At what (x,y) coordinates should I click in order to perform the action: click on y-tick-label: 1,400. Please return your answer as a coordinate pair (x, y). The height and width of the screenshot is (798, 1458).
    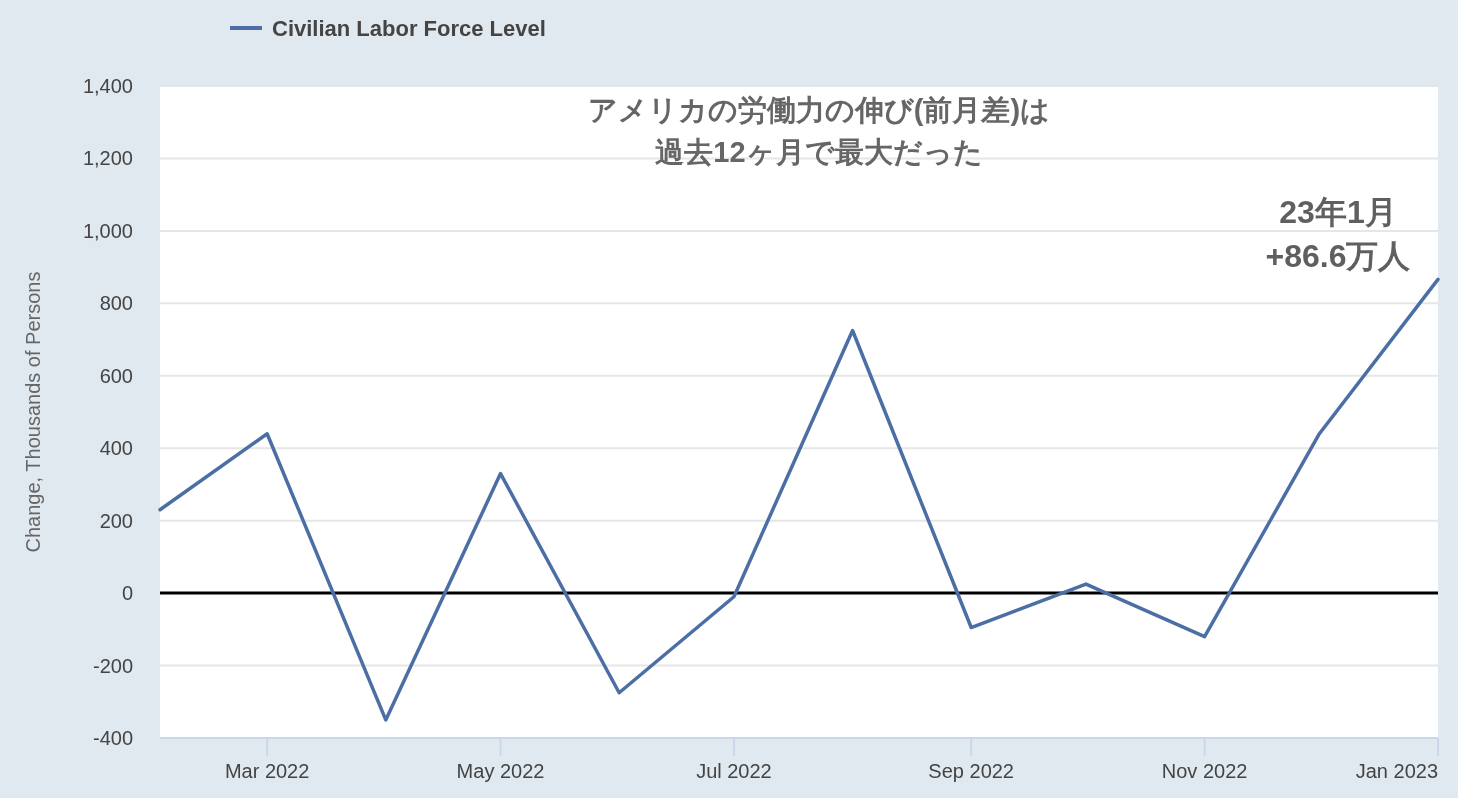
    Looking at the image, I should click on (107, 86).